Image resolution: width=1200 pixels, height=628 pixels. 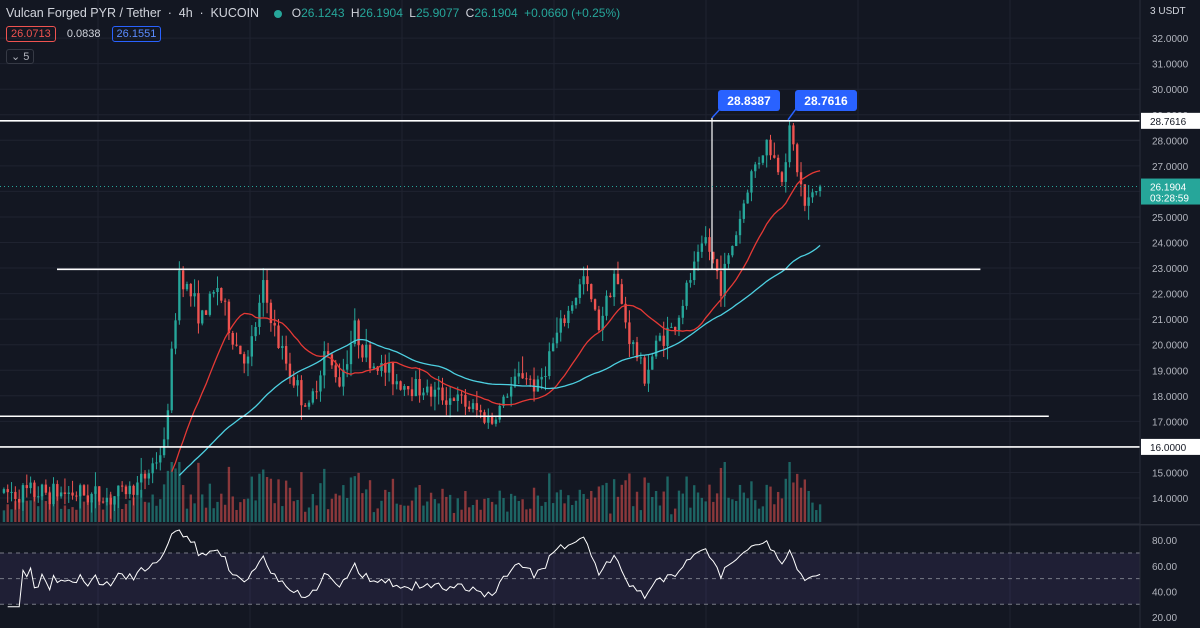 I want to click on currency-prefix: 3, so click(x=1153, y=11).